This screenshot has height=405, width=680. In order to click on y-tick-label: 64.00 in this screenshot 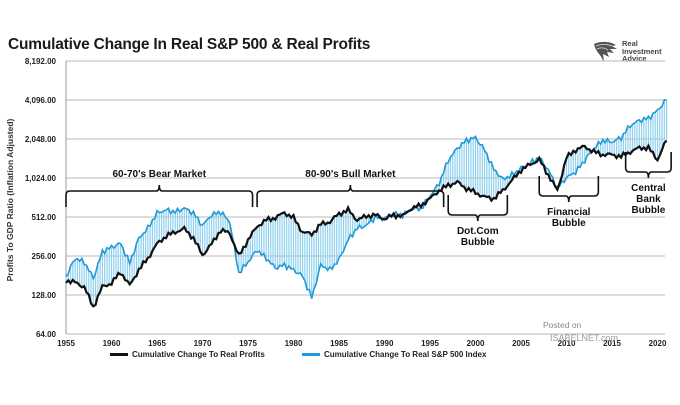, I will do `click(46, 334)`.